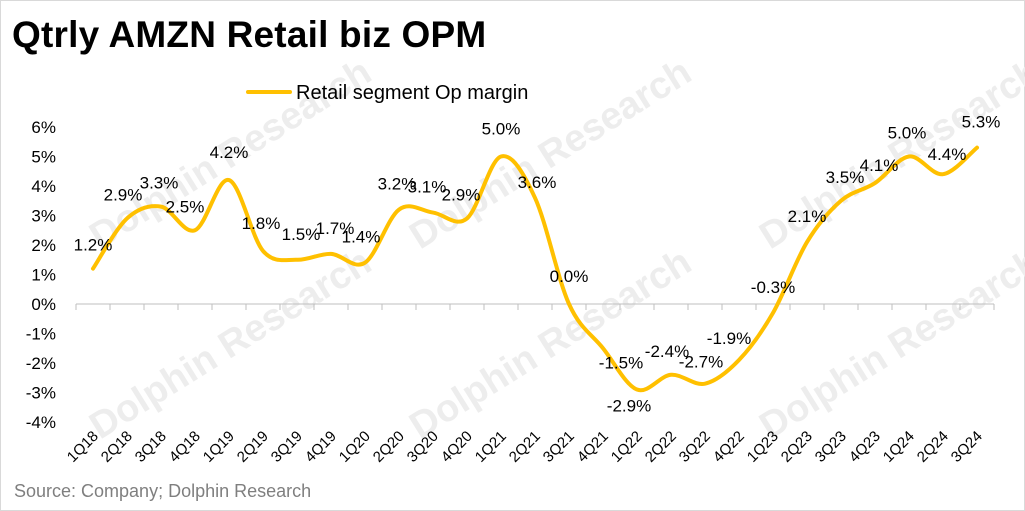 The image size is (1025, 511). I want to click on x-tick-label: 4Q23, so click(865, 447).